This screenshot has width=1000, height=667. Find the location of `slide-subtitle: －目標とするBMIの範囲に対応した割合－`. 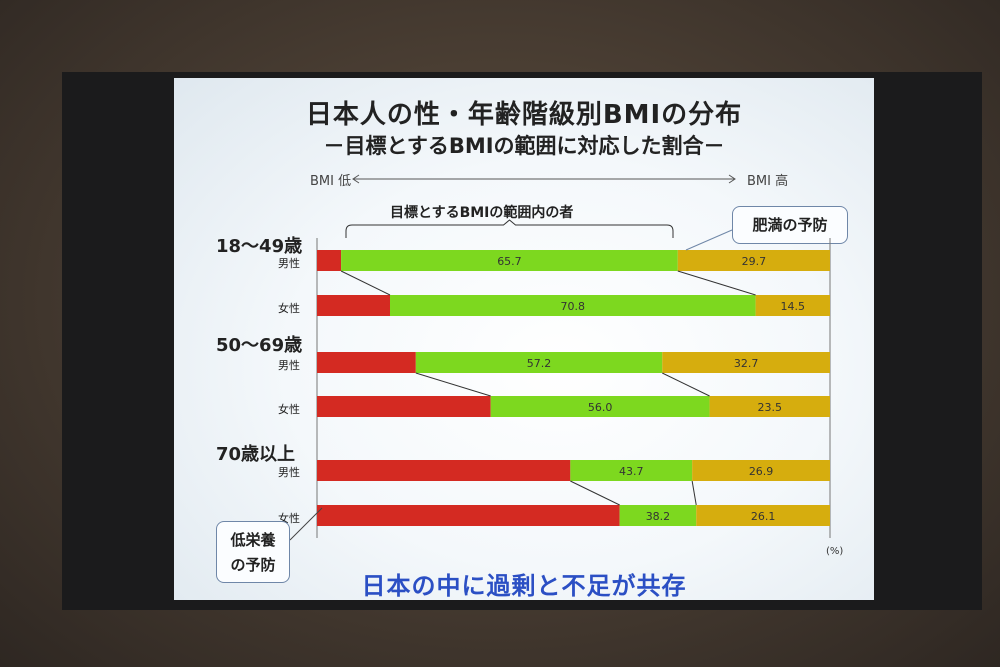

slide-subtitle: －目標とするBMIの範囲に対応した割合－ is located at coordinates (524, 146).